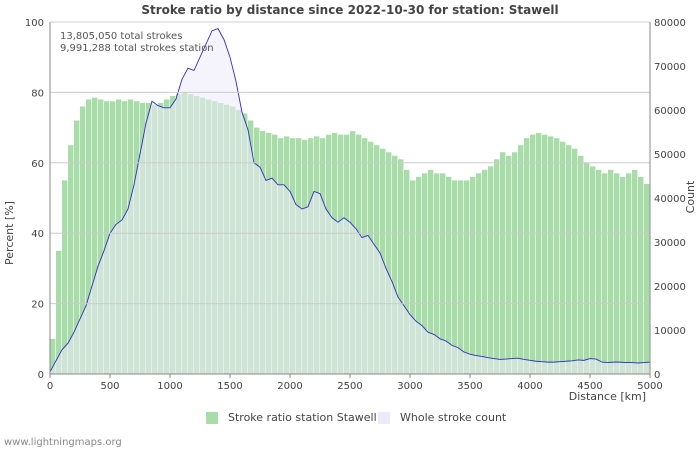  Describe the element at coordinates (121, 36) in the screenshot. I see `annotation-total-strokes: 13,805,050 total strokes` at that location.